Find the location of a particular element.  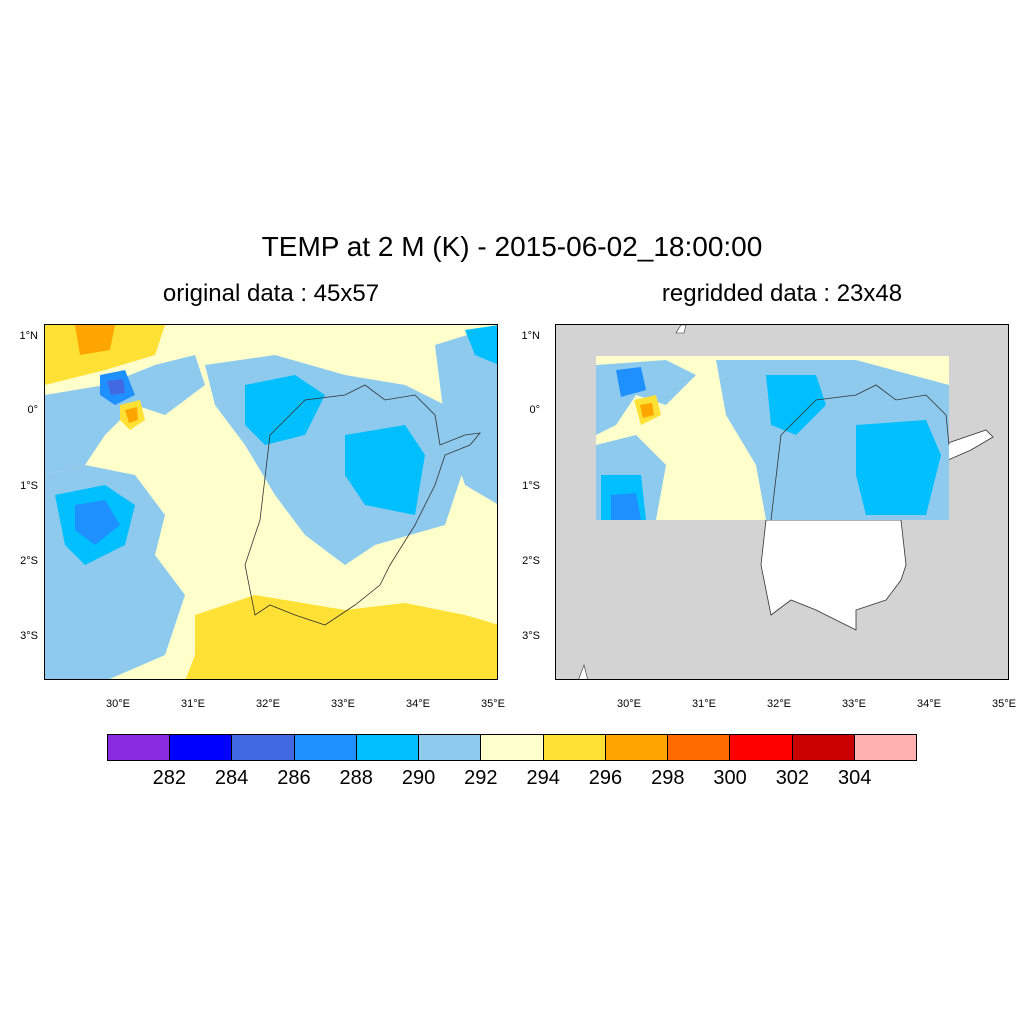

lon-label-33e: 33°E is located at coordinates (343, 704).